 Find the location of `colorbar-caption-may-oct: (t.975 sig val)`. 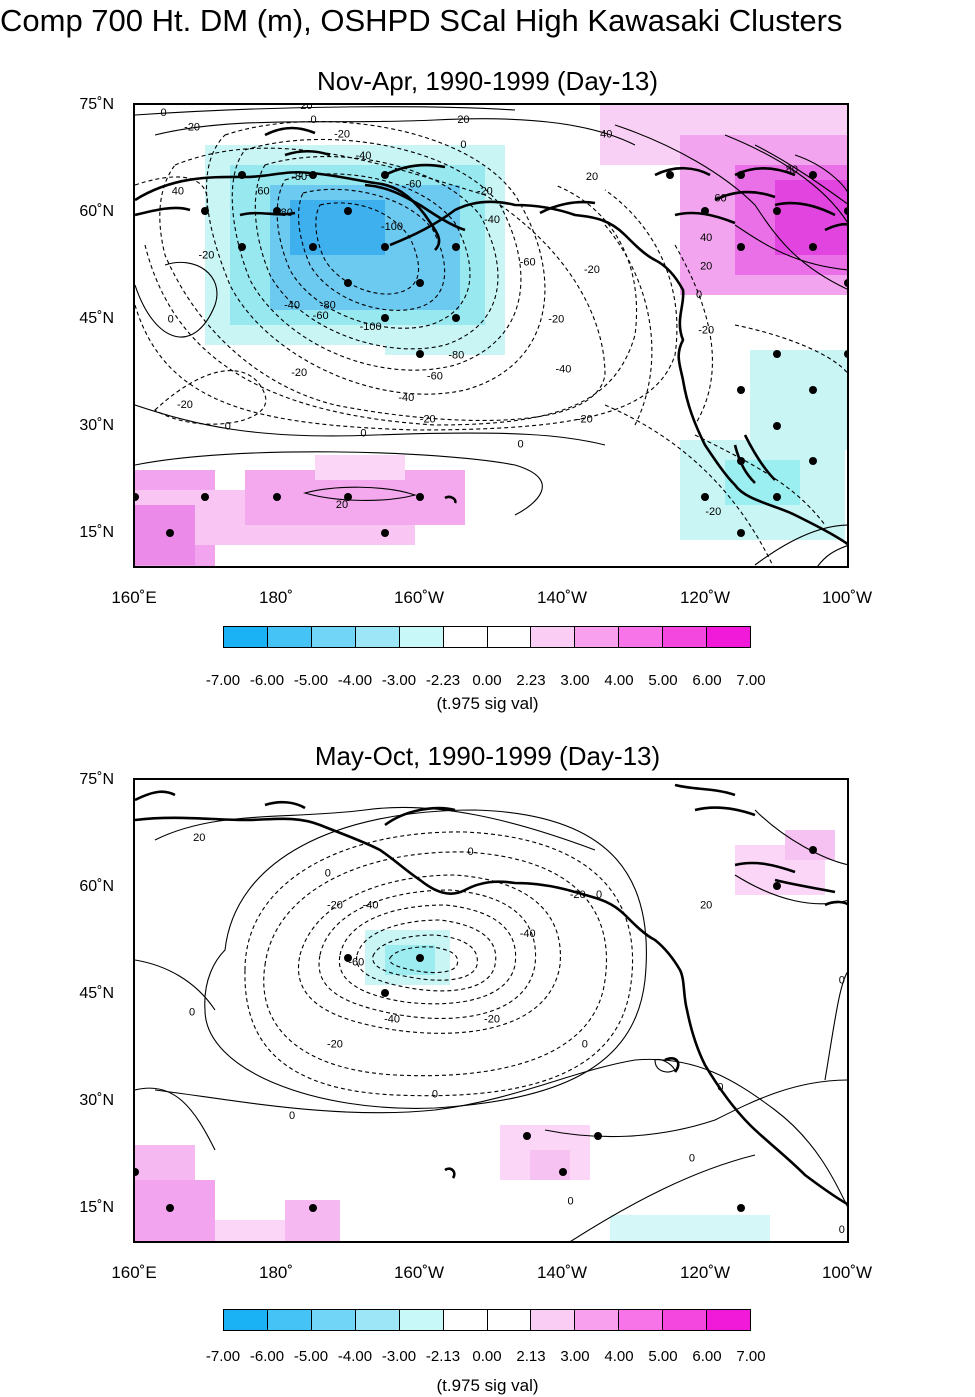

colorbar-caption-may-oct: (t.975 sig val) is located at coordinates (487, 1385).